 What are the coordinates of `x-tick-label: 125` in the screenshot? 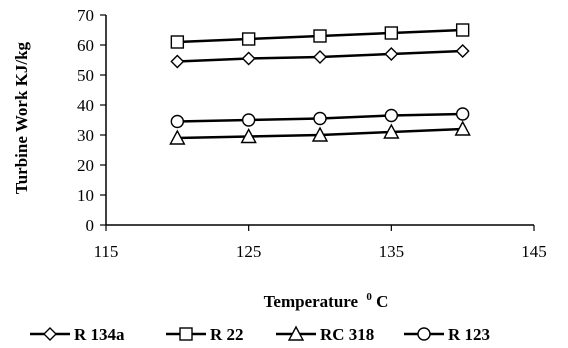 It's located at (249, 251).